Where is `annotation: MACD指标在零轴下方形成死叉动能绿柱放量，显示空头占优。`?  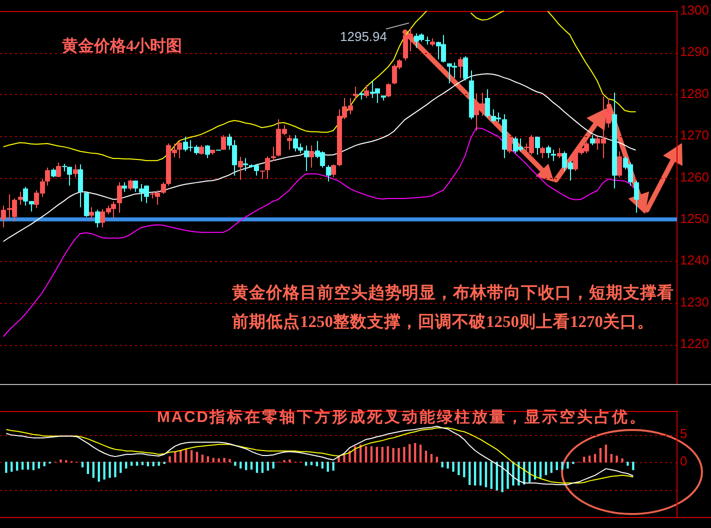 annotation: MACD指标在零轴下方形成死叉动能绿柱放量，显示空头占优。 is located at coordinates (402, 417).